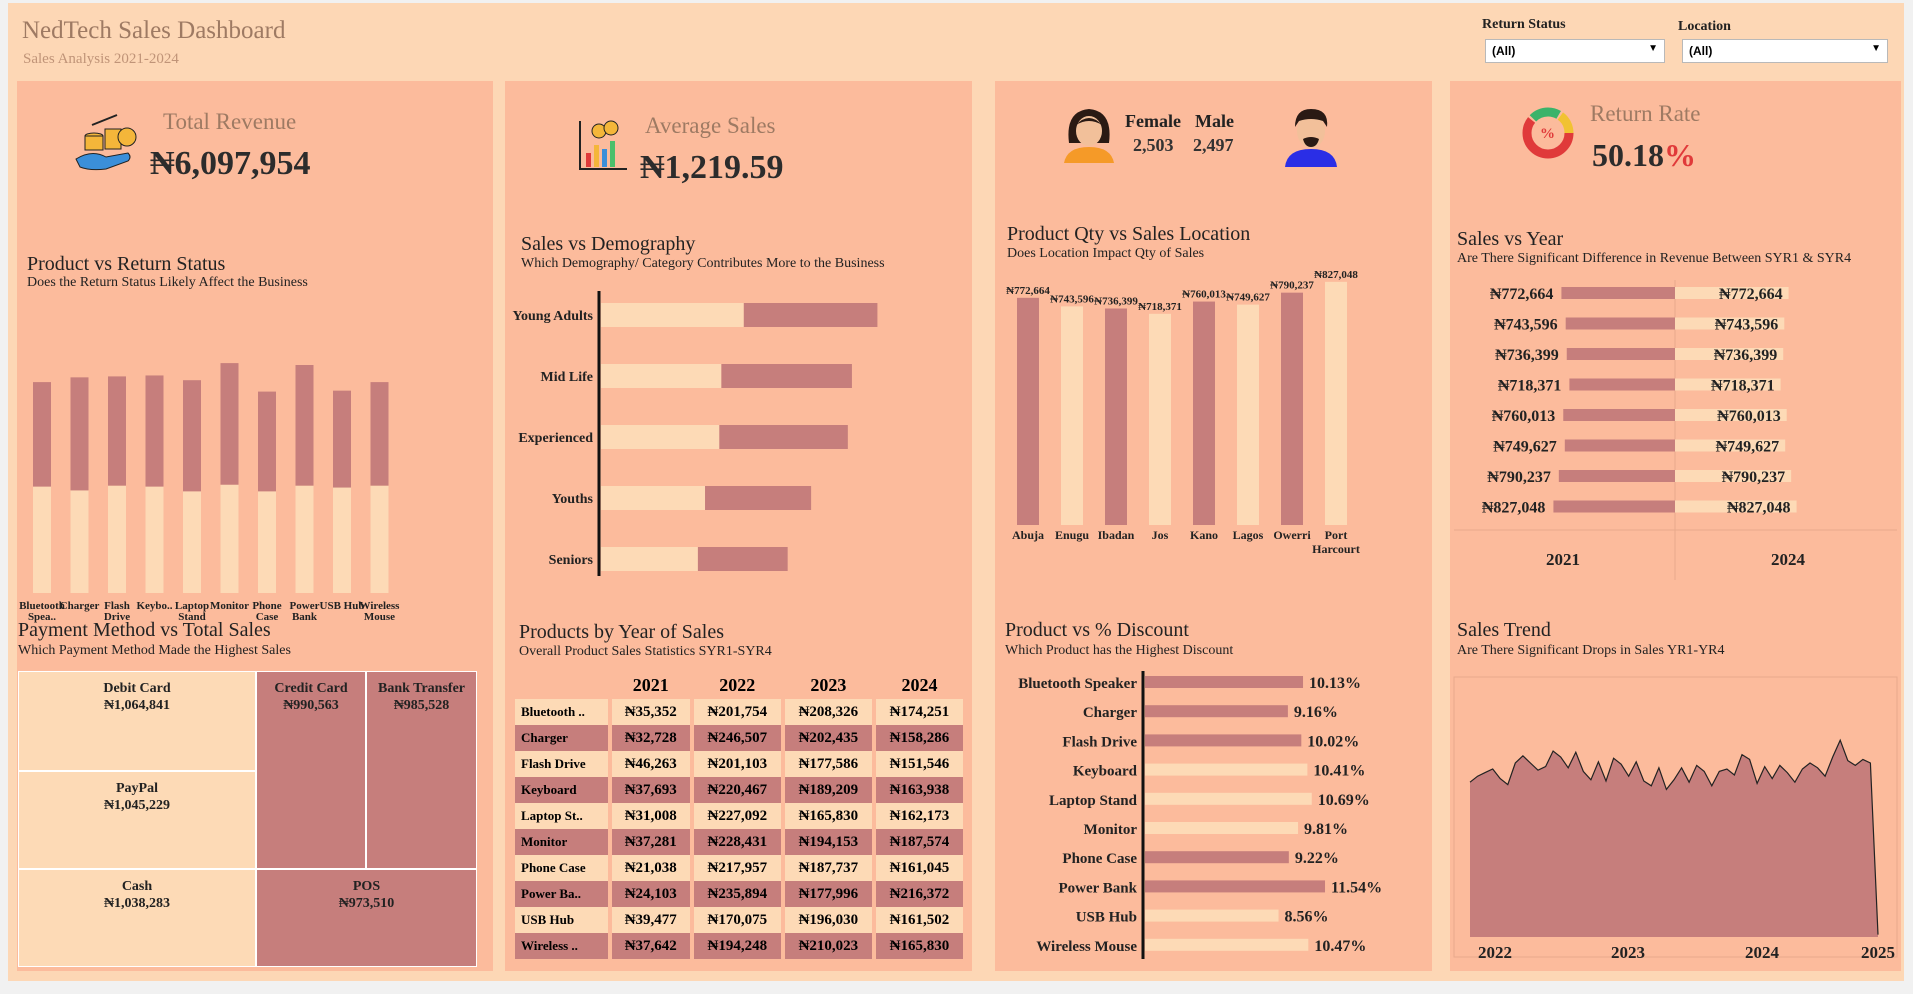 The width and height of the screenshot is (1913, 994). Describe the element at coordinates (651, 712) in the screenshot. I see `table-cell: ₦35,352` at that location.